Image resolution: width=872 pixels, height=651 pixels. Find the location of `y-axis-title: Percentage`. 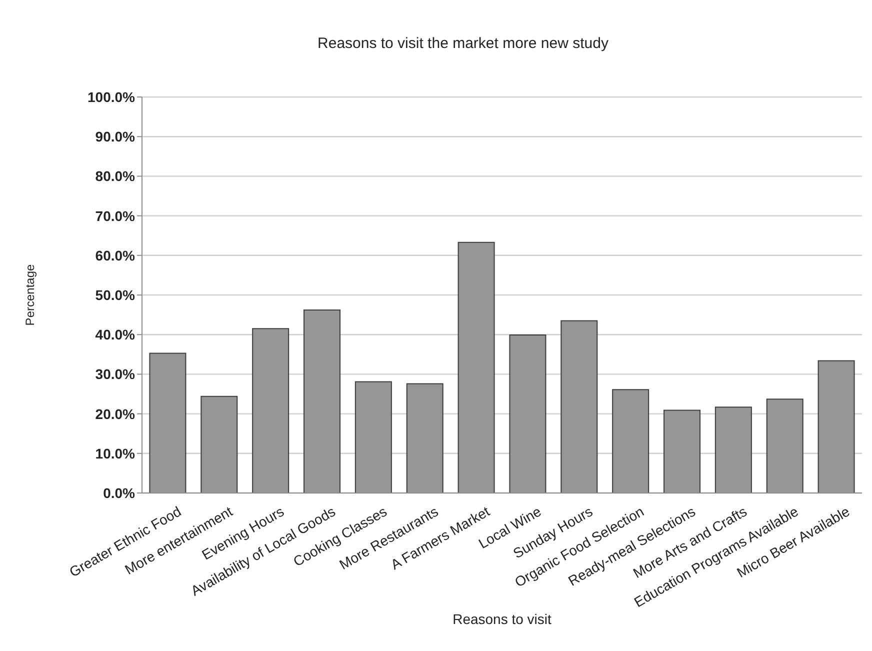

y-axis-title: Percentage is located at coordinates (30, 295).